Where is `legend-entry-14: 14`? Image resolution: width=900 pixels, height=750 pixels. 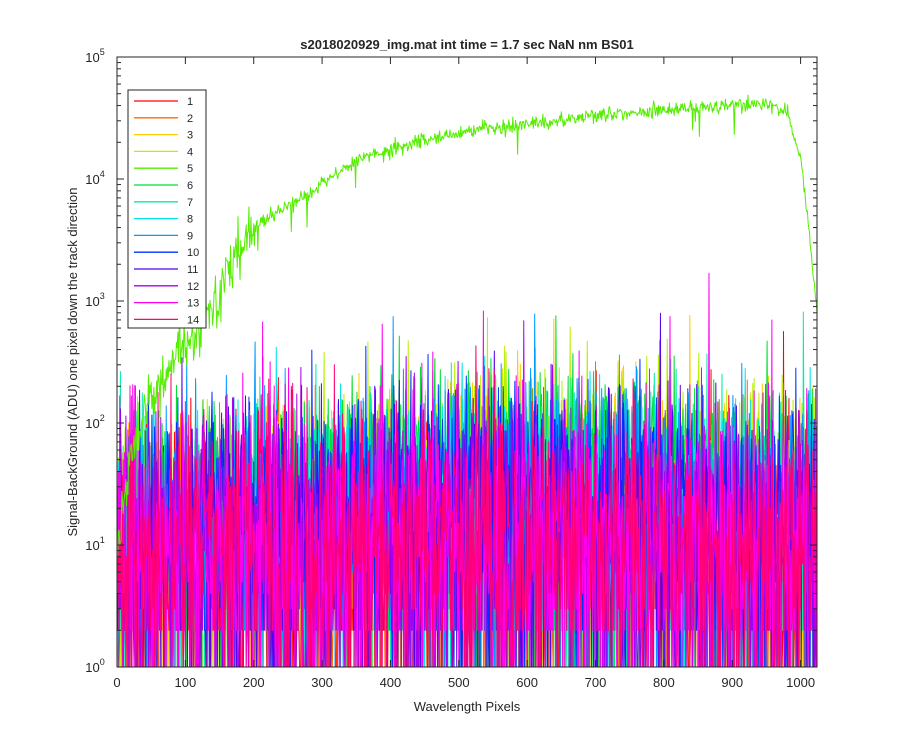 legend-entry-14: 14 is located at coordinates (166, 320).